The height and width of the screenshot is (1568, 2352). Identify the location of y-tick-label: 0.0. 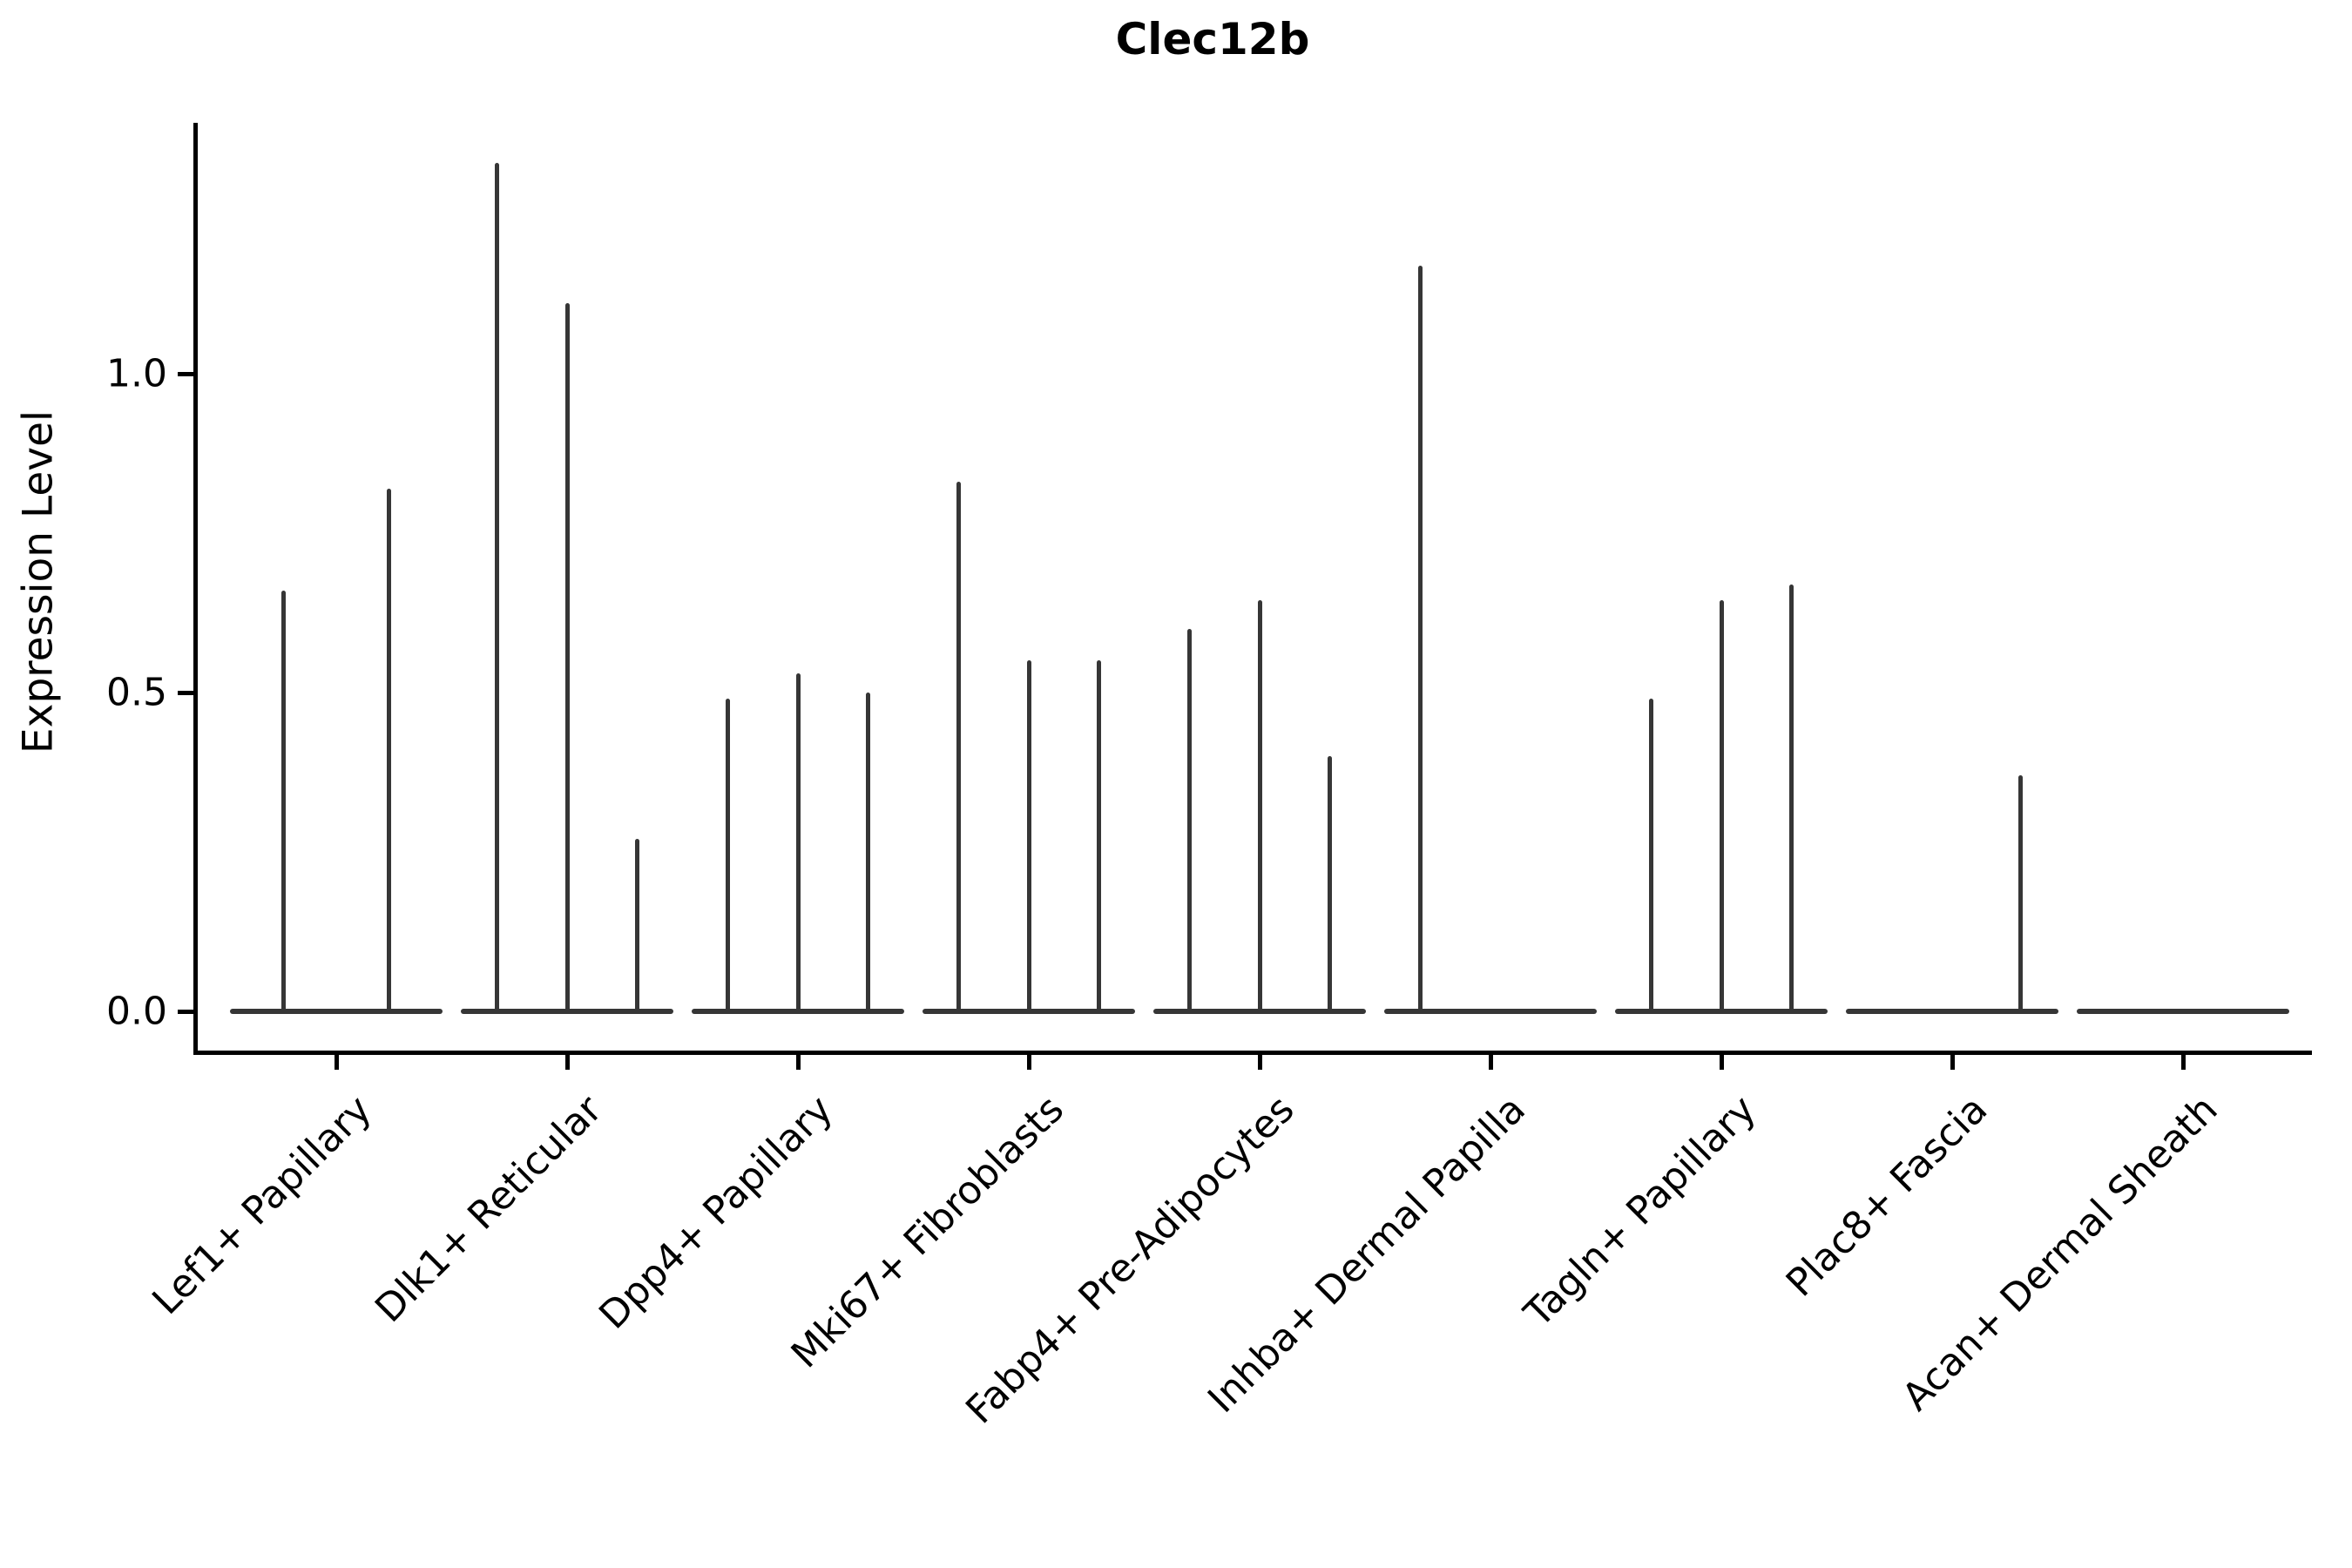
(136, 1012).